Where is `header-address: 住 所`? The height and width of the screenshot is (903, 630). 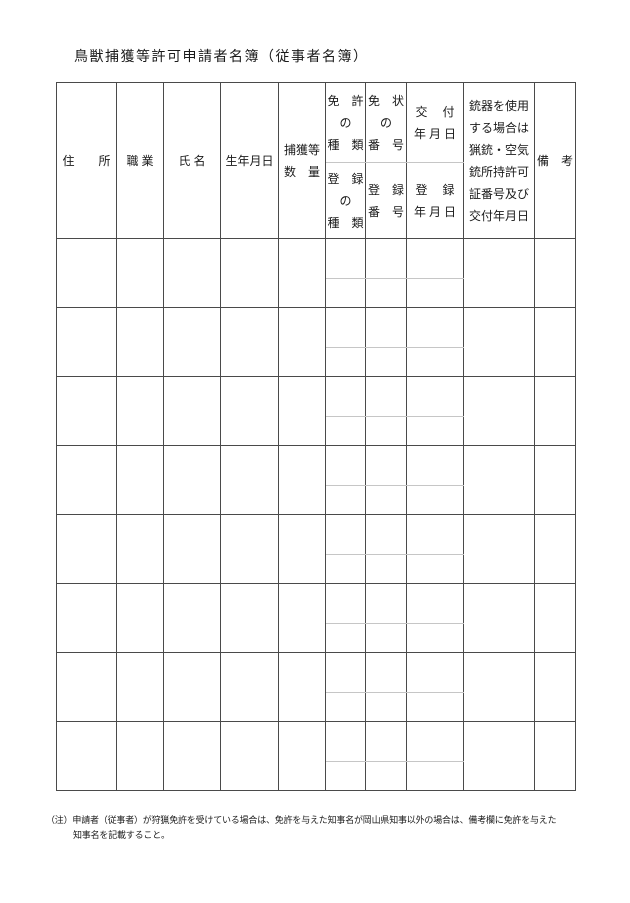 header-address: 住 所 is located at coordinates (86, 160).